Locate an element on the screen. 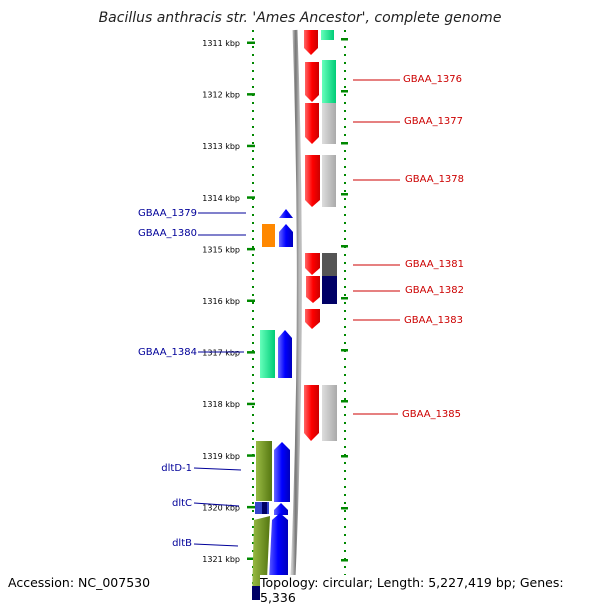 This screenshot has height=605, width=600. ruler-tick-label: 1311 kbp is located at coordinates (221, 43).